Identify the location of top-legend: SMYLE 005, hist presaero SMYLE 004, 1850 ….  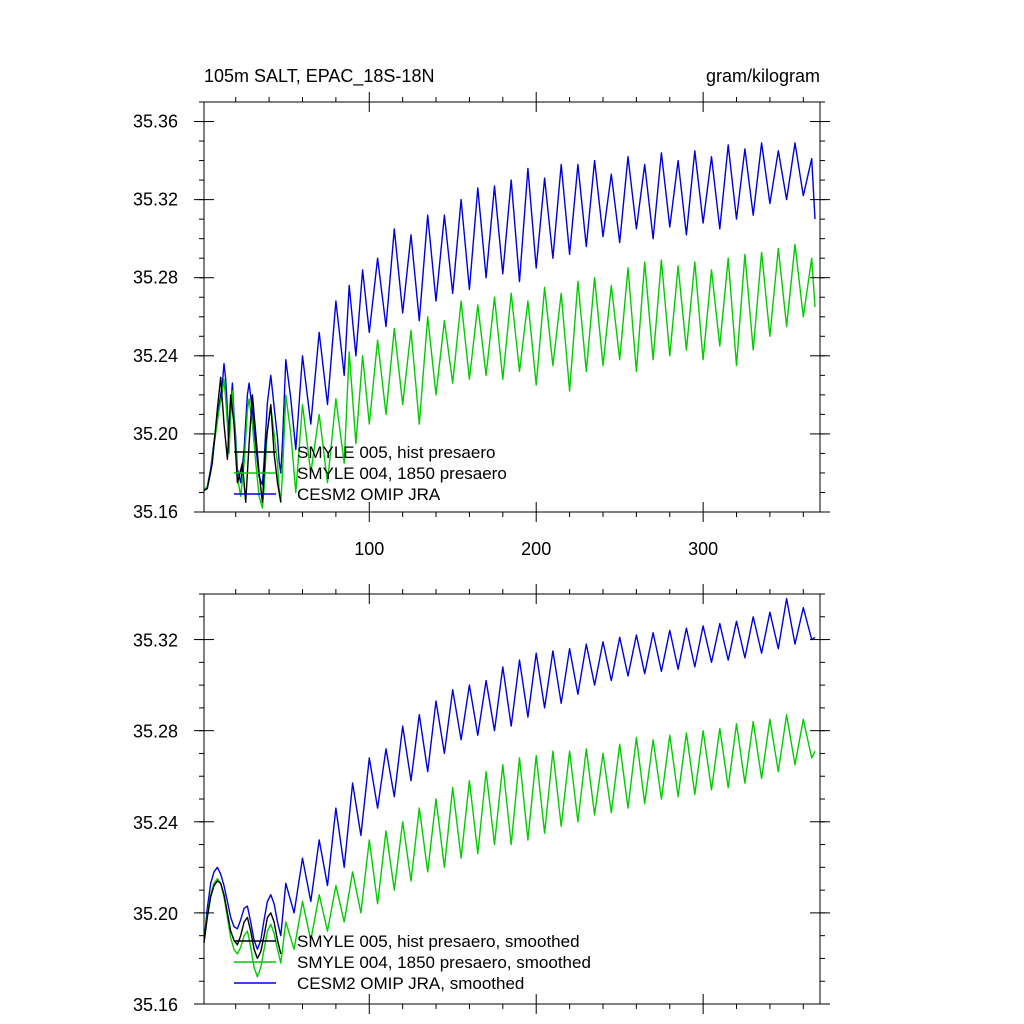
(370, 473).